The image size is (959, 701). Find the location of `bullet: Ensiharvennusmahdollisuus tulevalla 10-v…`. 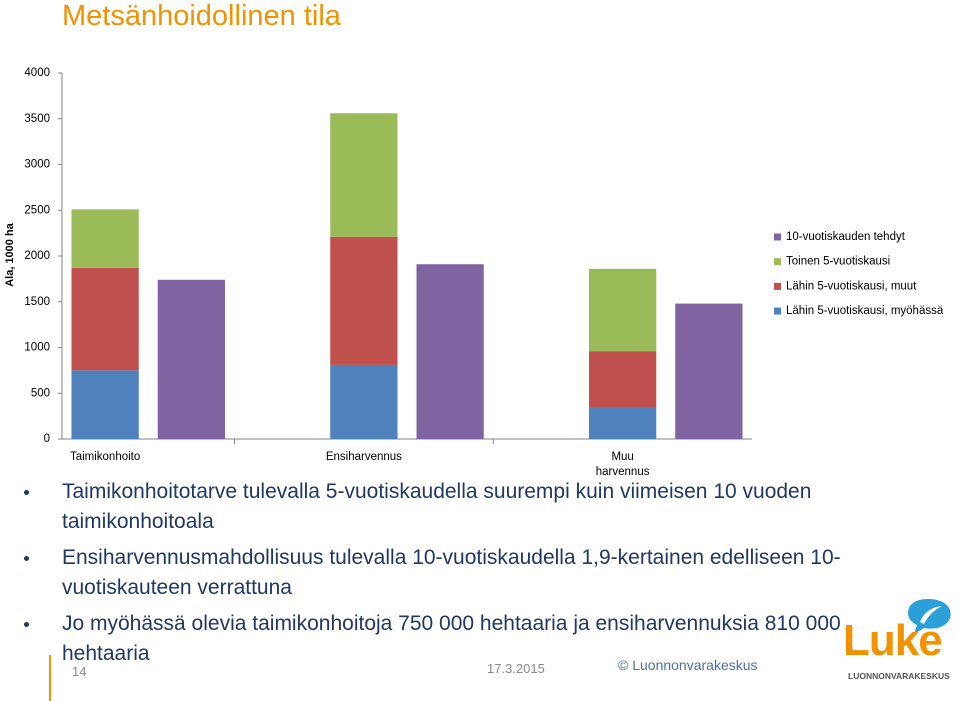

bullet: Ensiharvennusmahdollisuus tulevalla 10-v… is located at coordinates (437, 573).